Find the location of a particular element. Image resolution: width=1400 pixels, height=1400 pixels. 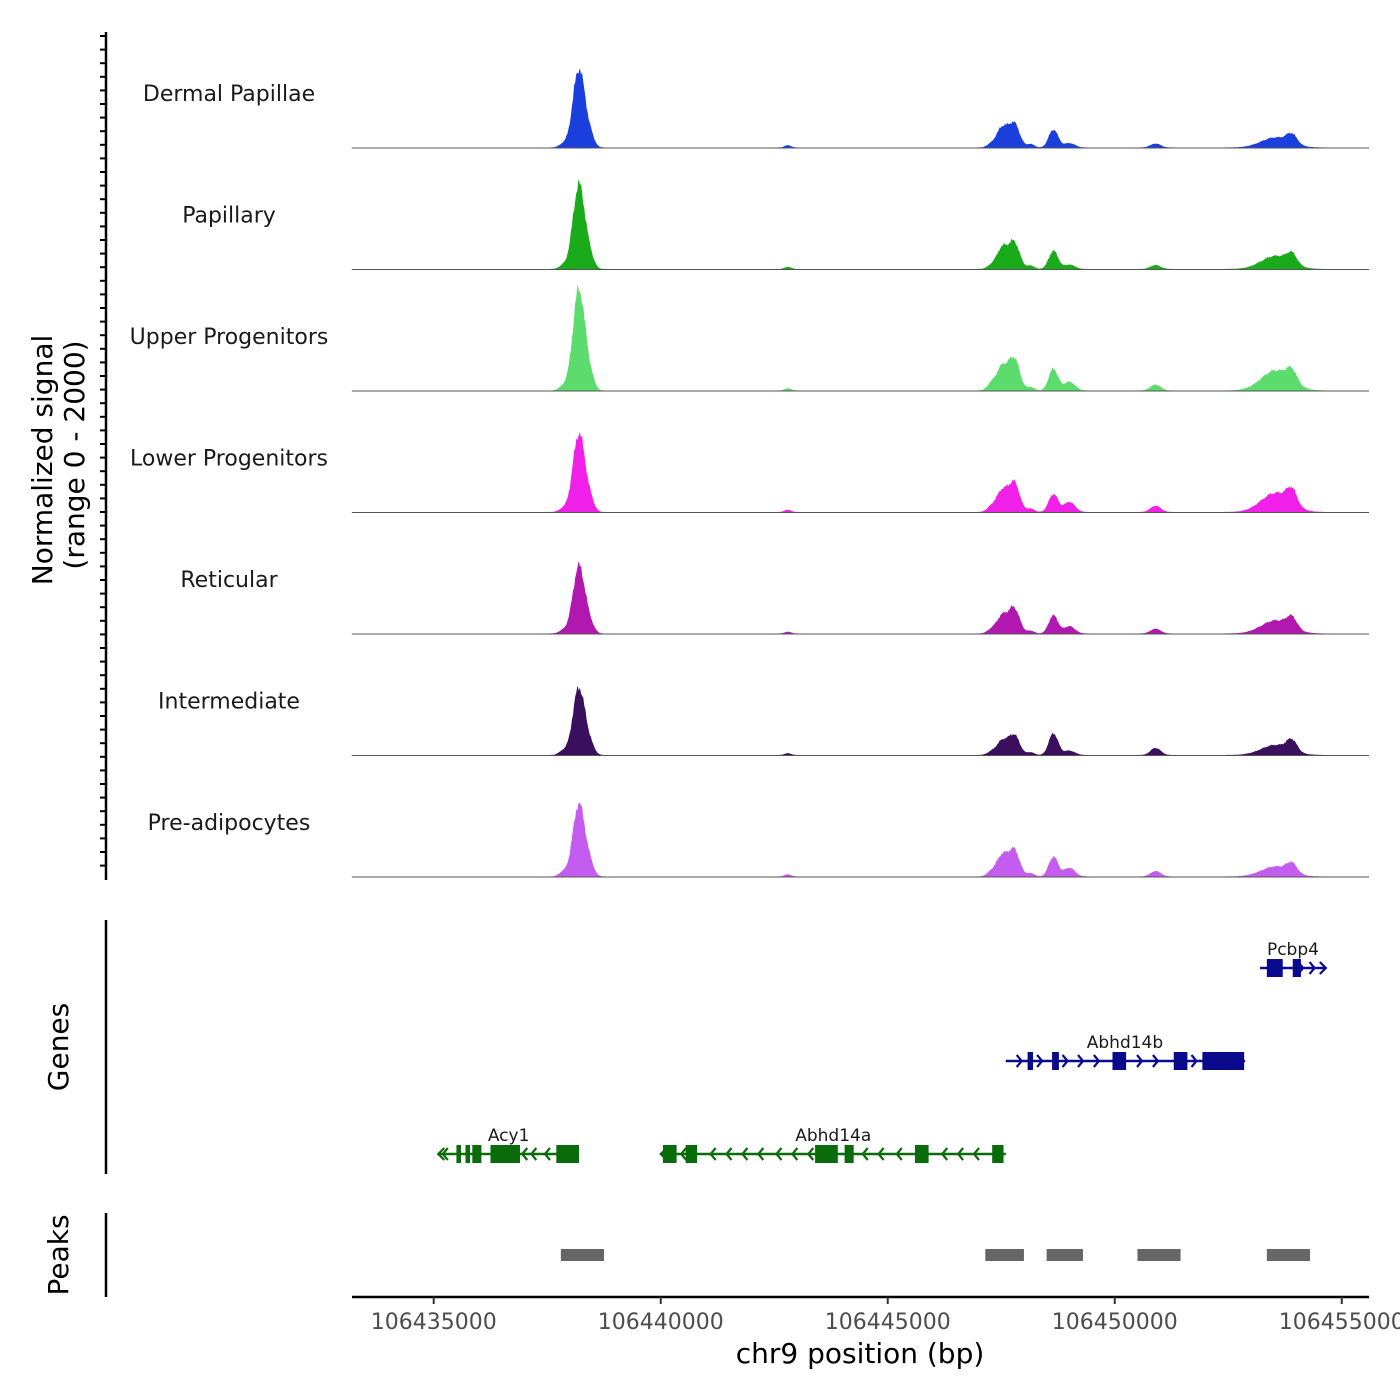

track-upper-progenitors: Upper Progenitors is located at coordinates (749, 338).